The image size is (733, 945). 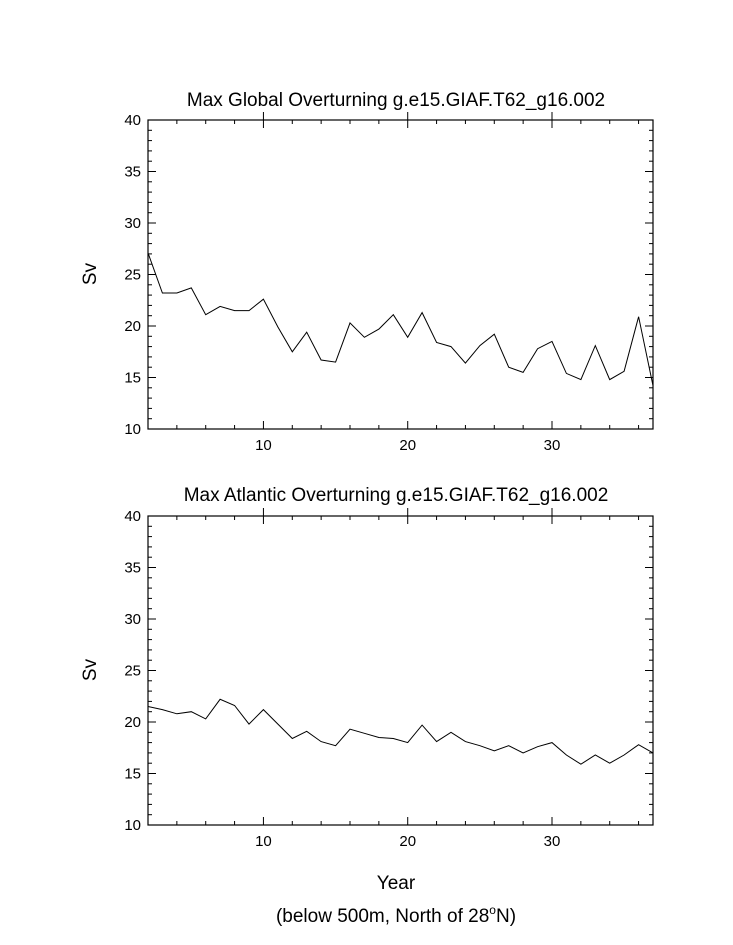 What do you see at coordinates (90, 273) in the screenshot?
I see `global-y-axis-label: Sv` at bounding box center [90, 273].